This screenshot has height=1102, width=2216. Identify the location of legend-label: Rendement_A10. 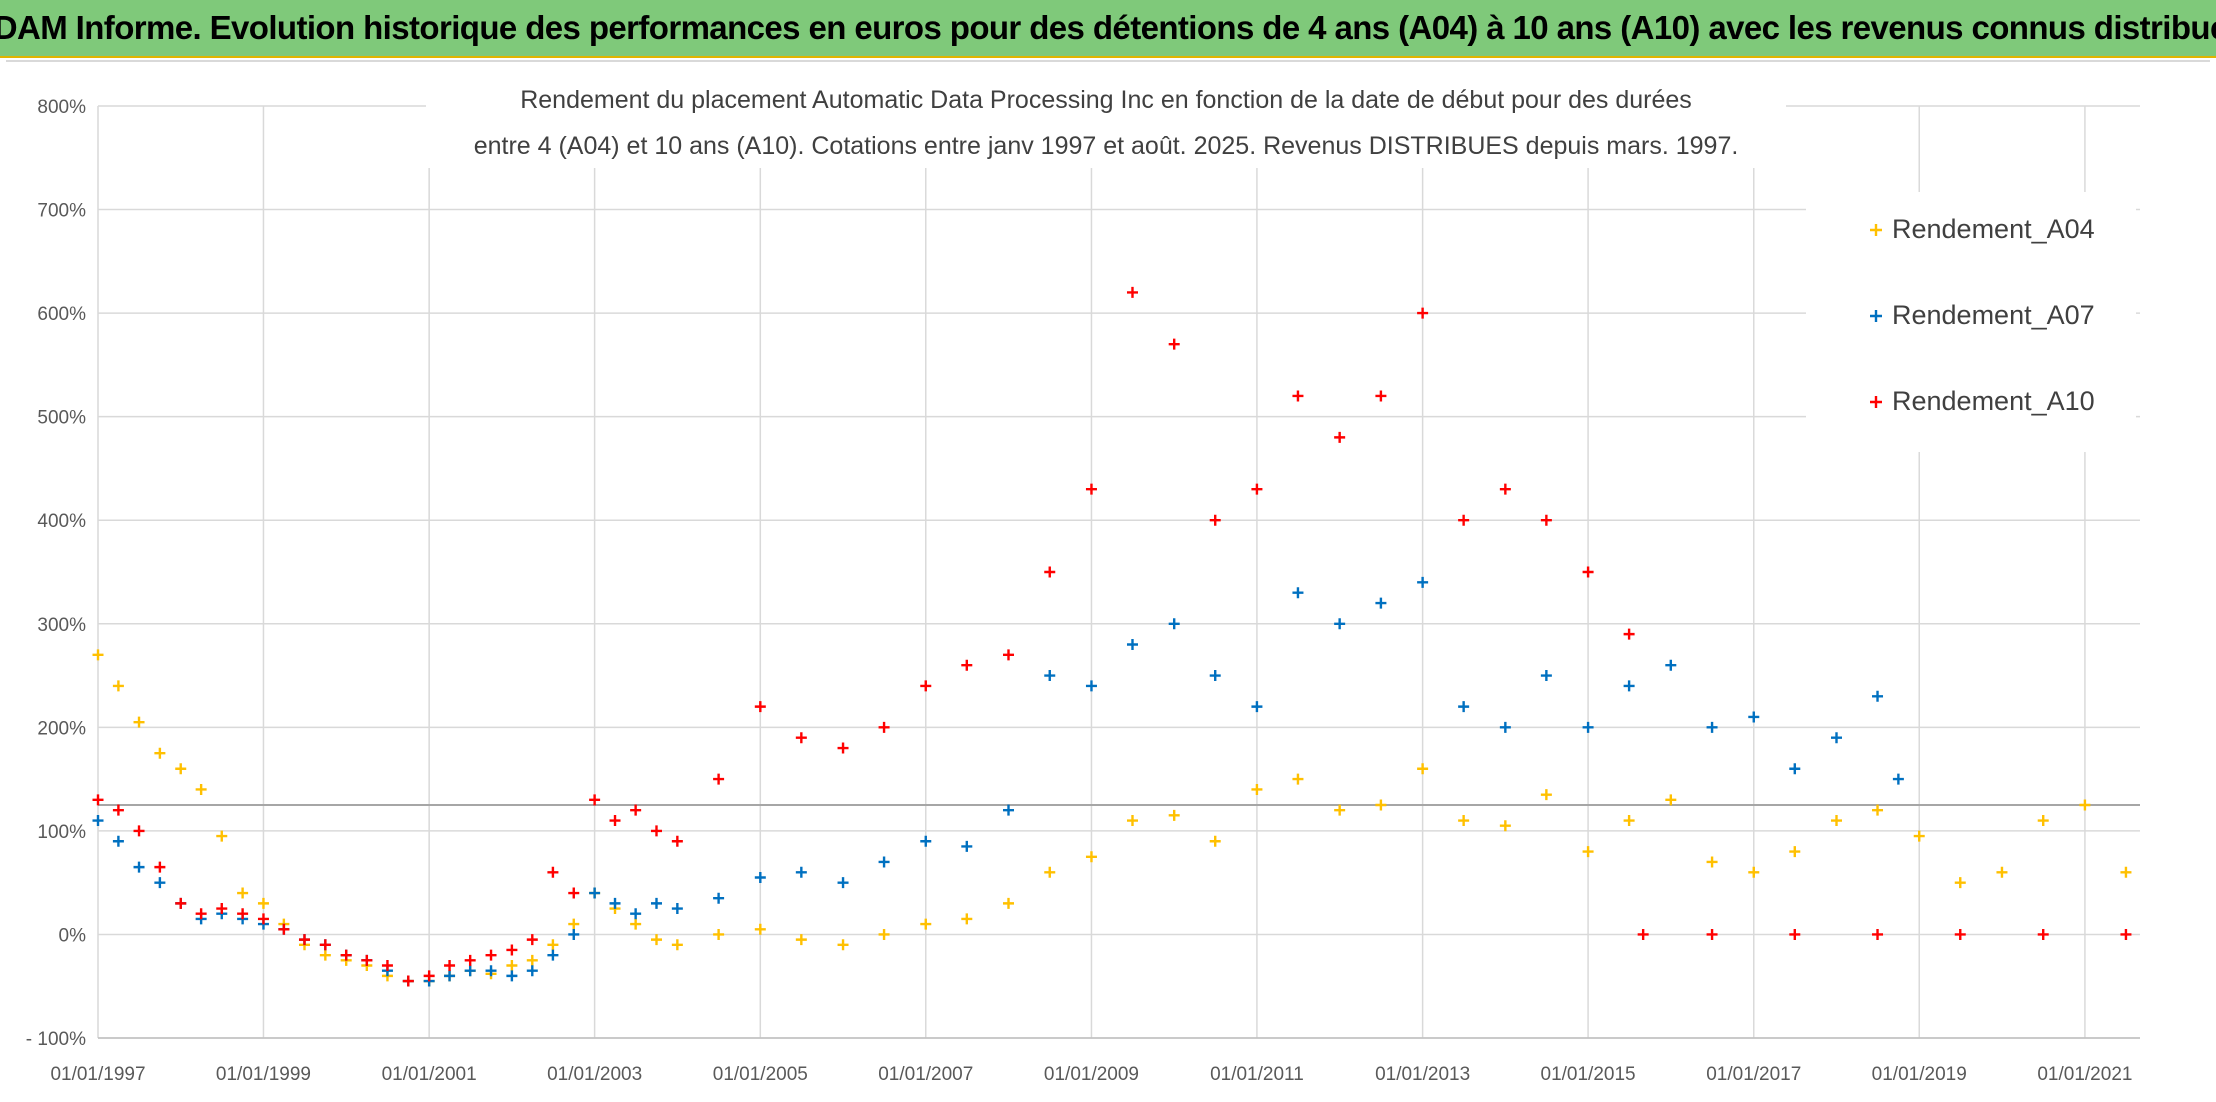
(1993, 401).